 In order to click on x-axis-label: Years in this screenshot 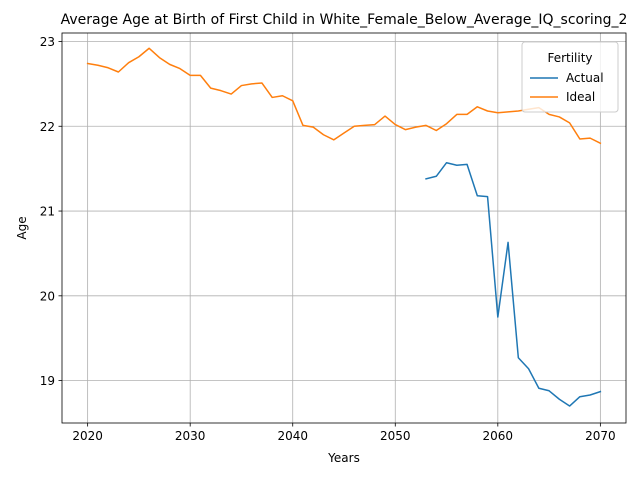, I will do `click(343, 458)`.